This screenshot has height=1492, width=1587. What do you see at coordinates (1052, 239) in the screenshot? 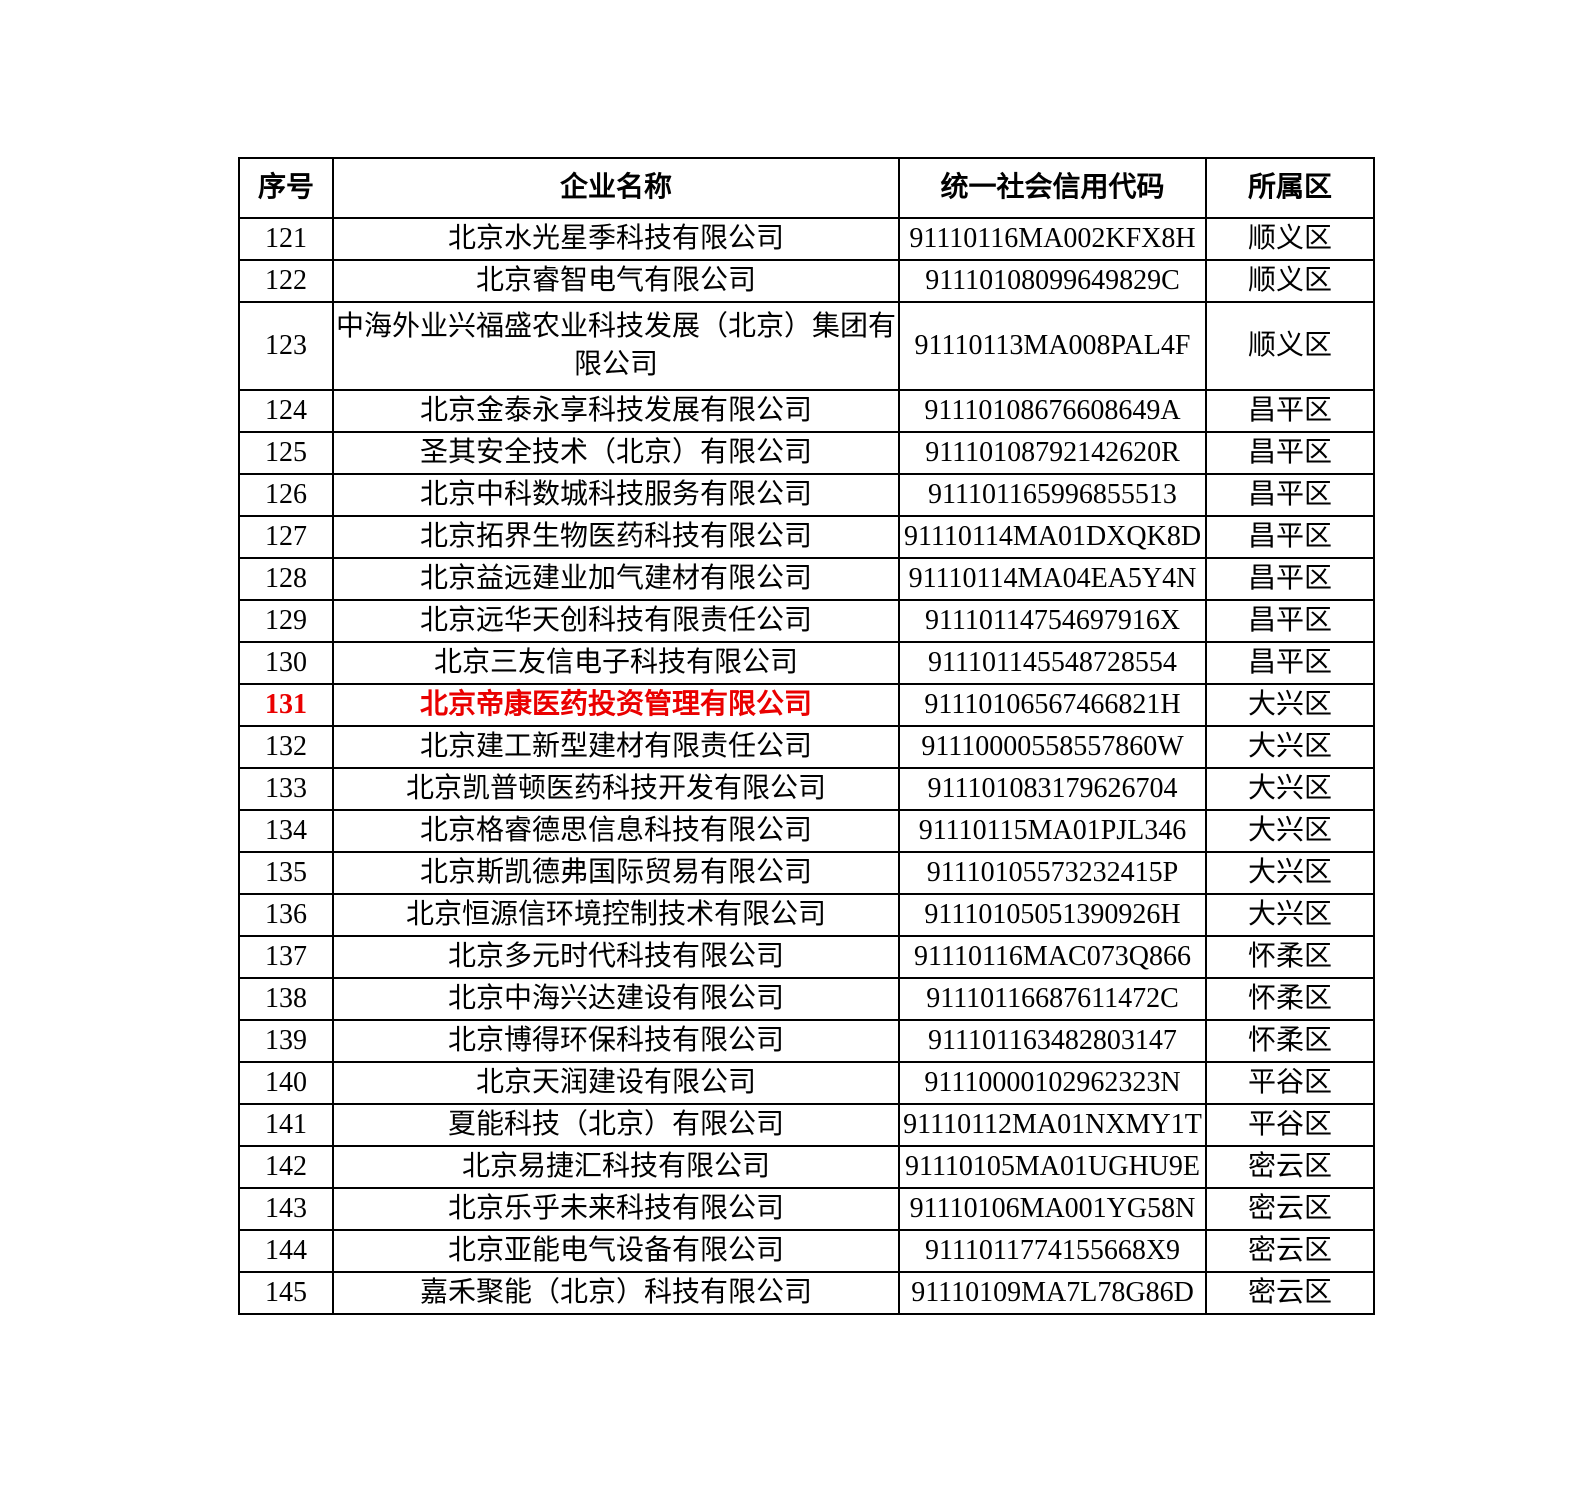
I see `cell-credit-code: 91110116MA002KFX8H` at bounding box center [1052, 239].